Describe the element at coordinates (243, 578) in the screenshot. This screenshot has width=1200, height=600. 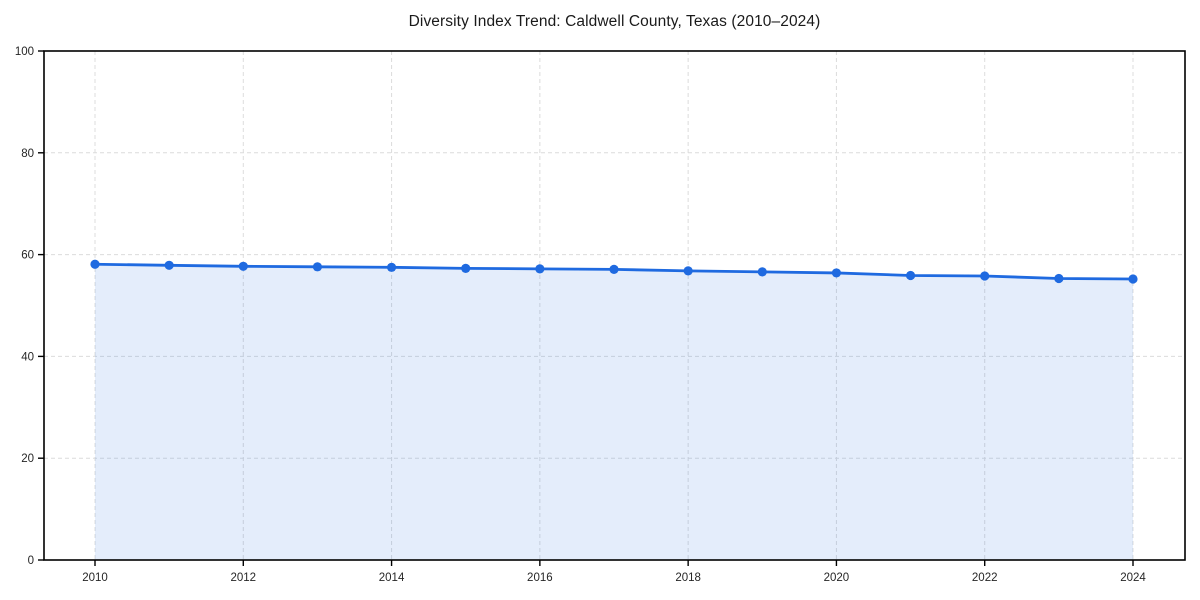
I see `x-axis-tick-label: 2012` at that location.